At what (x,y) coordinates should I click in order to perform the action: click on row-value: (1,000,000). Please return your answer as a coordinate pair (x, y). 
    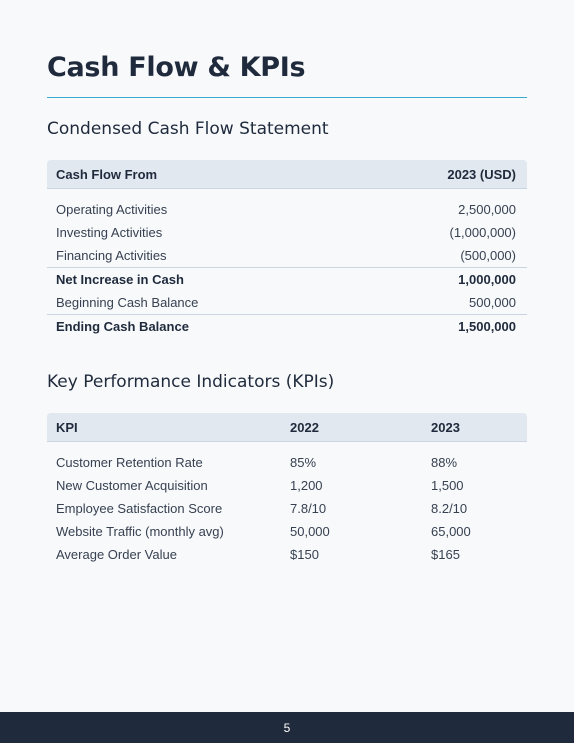
    Looking at the image, I should click on (483, 232).